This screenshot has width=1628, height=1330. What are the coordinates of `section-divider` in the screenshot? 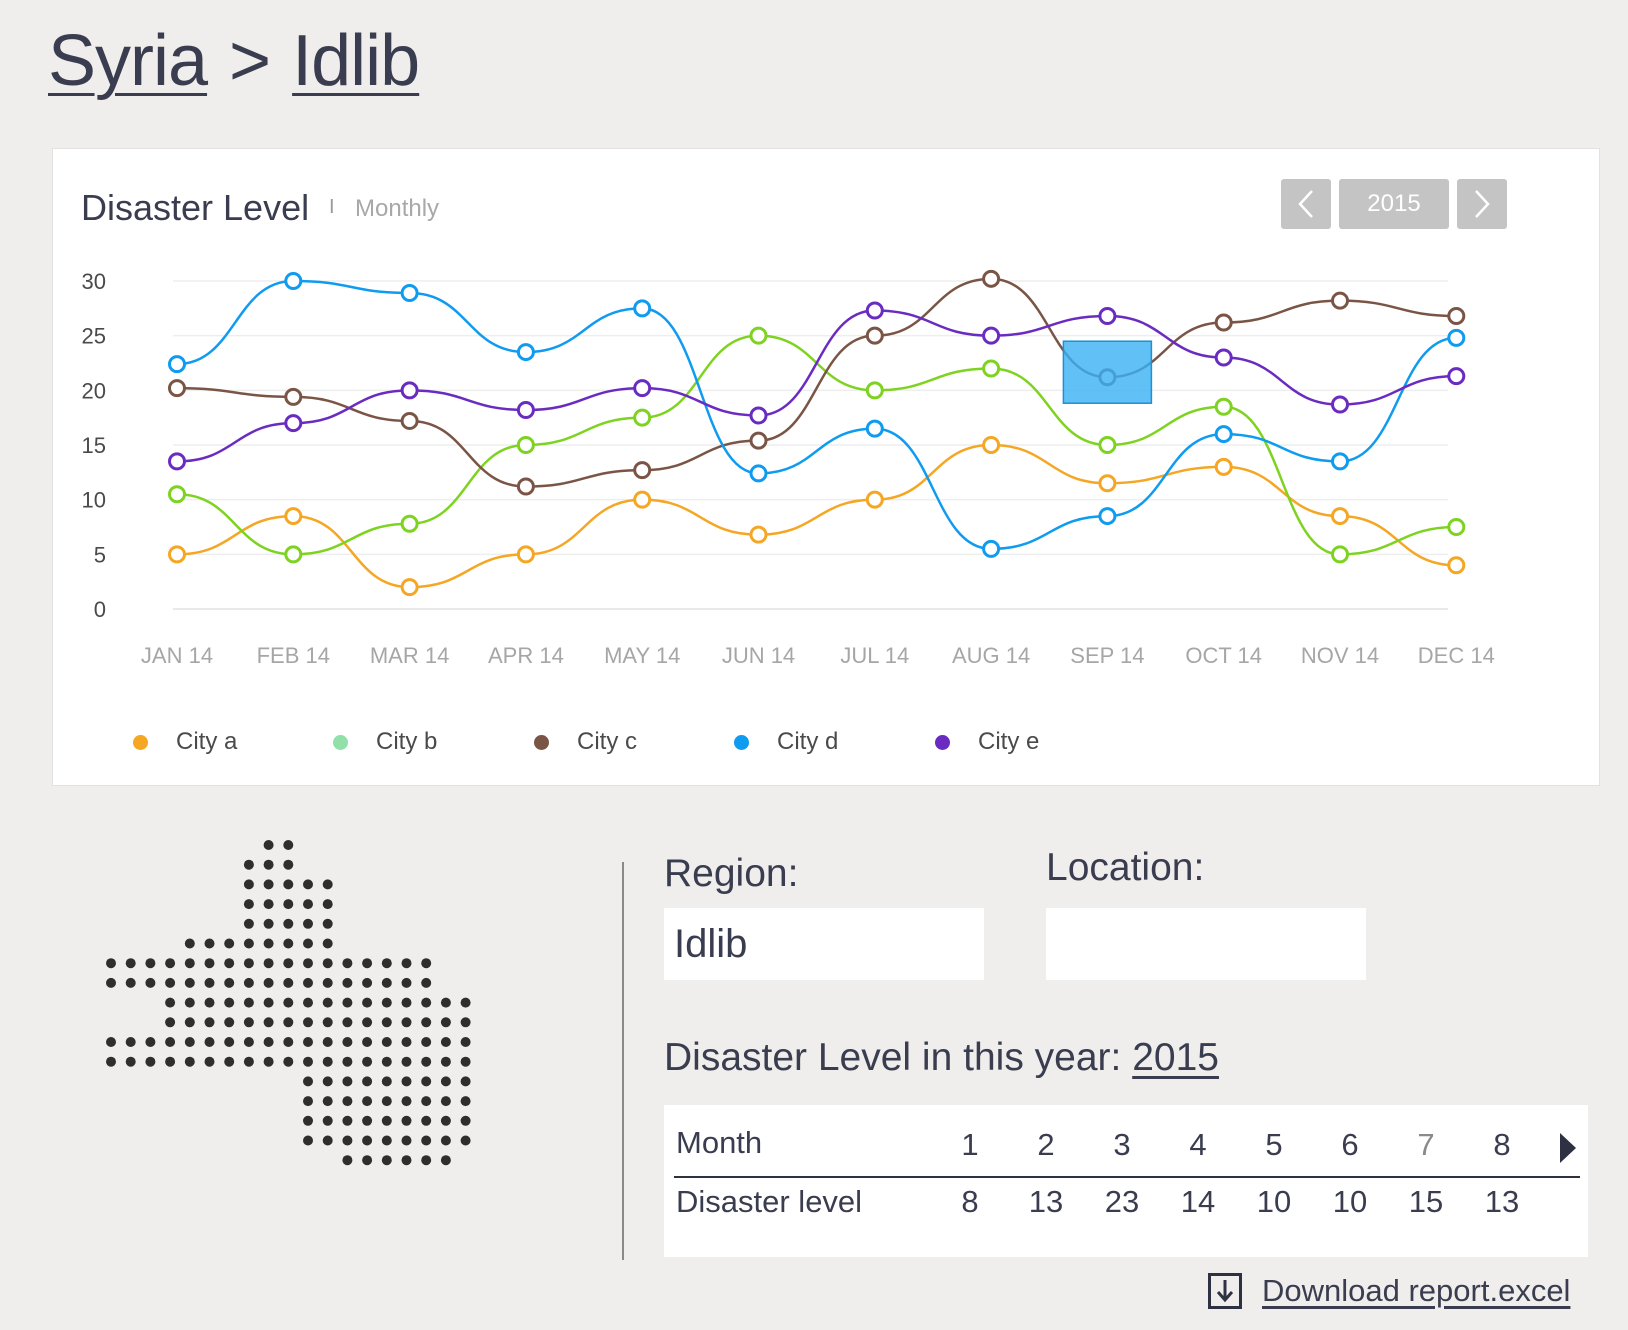 It's located at (623, 1061).